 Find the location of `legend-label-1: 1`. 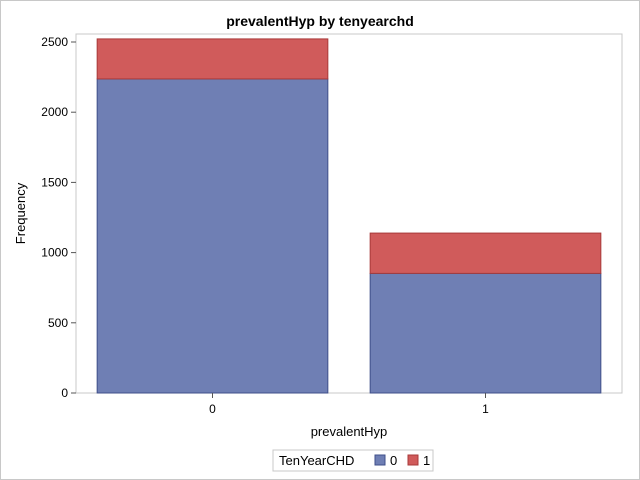

legend-label-1: 1 is located at coordinates (426, 460).